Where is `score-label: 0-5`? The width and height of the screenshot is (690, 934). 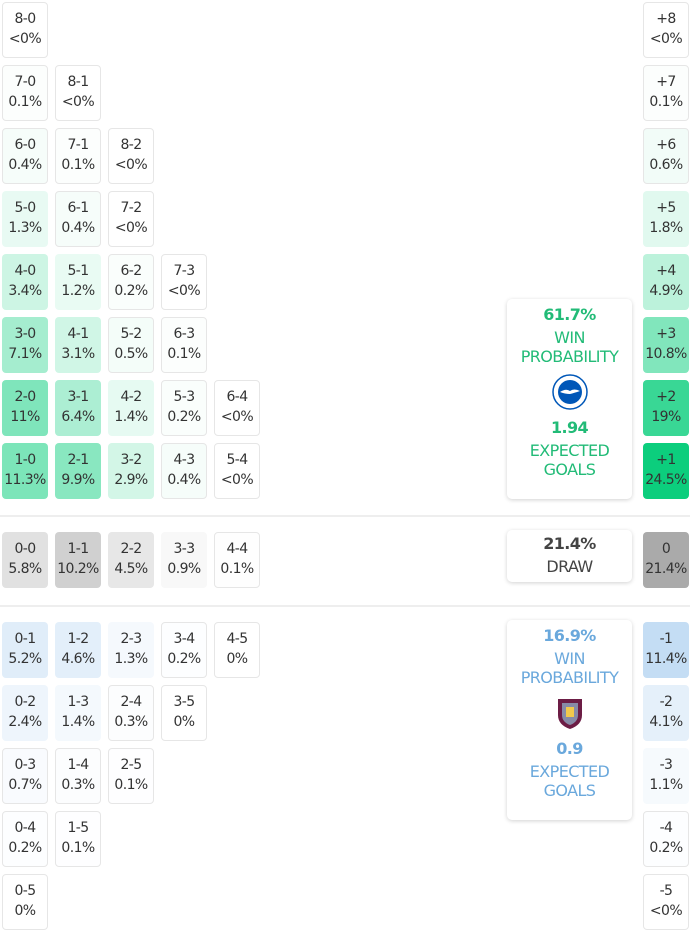 score-label: 0-5 is located at coordinates (25, 891).